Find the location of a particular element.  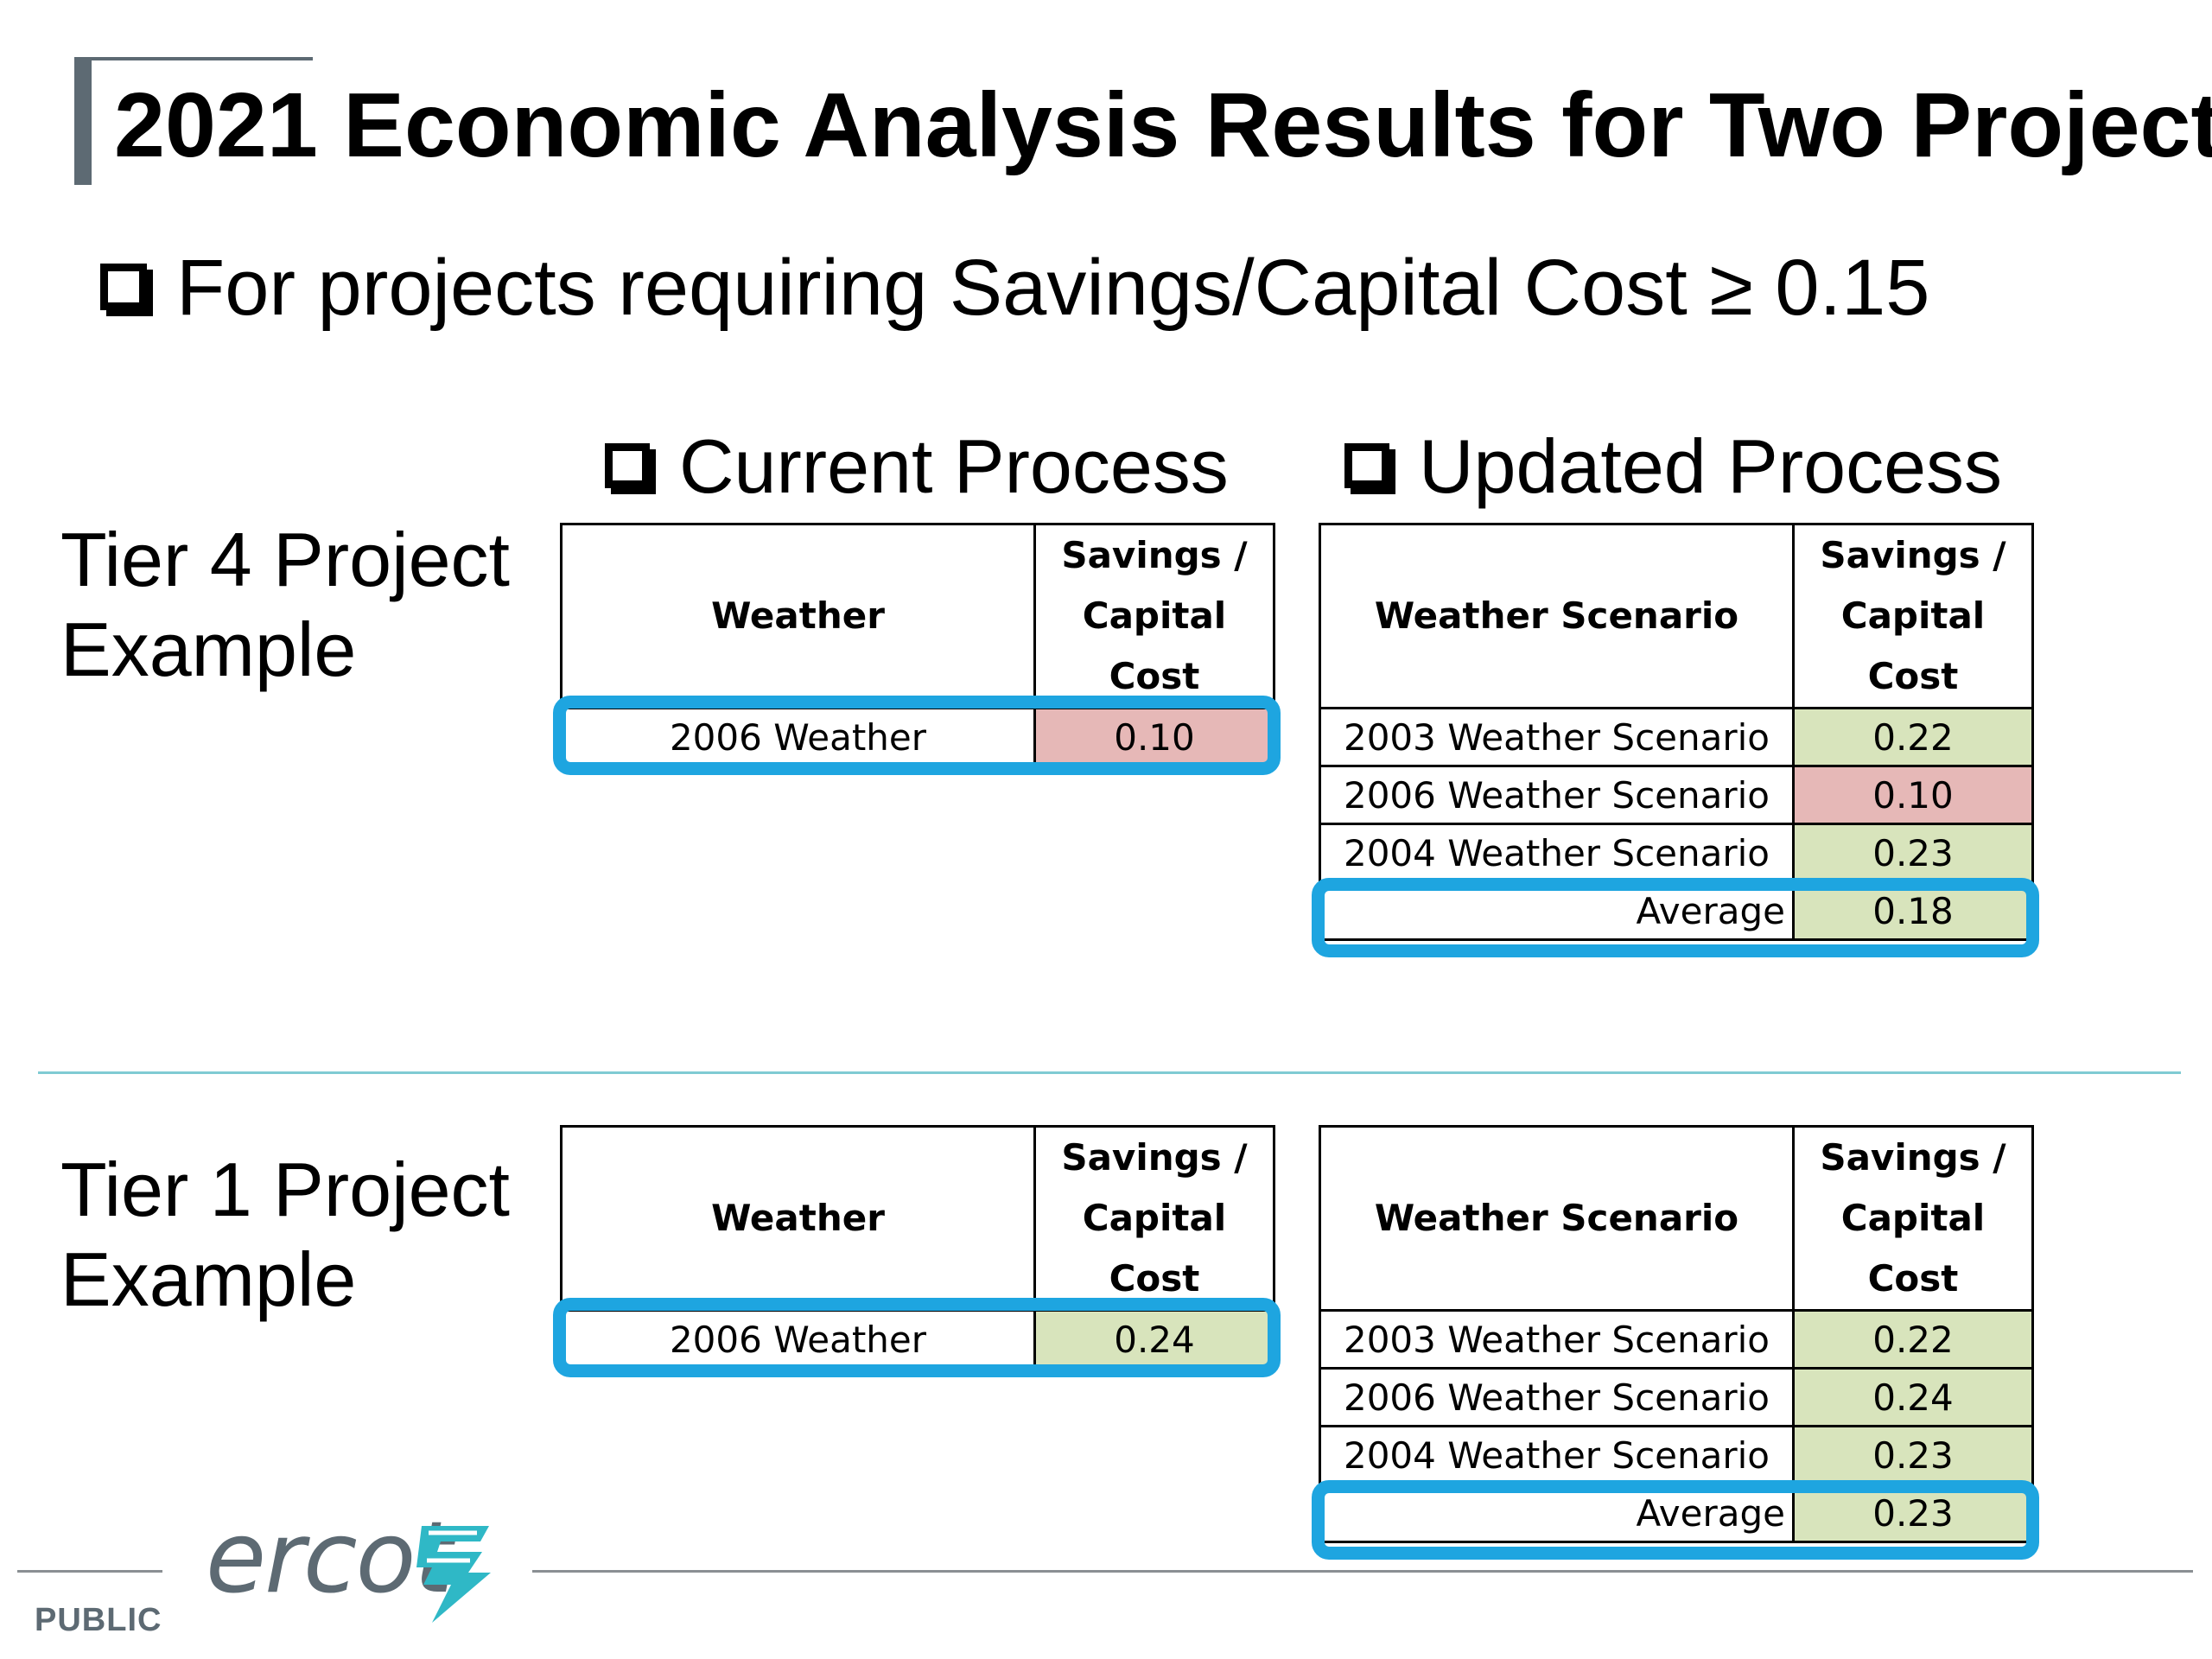

table-row: 2006 Weather 0.24 is located at coordinates (917, 1339).